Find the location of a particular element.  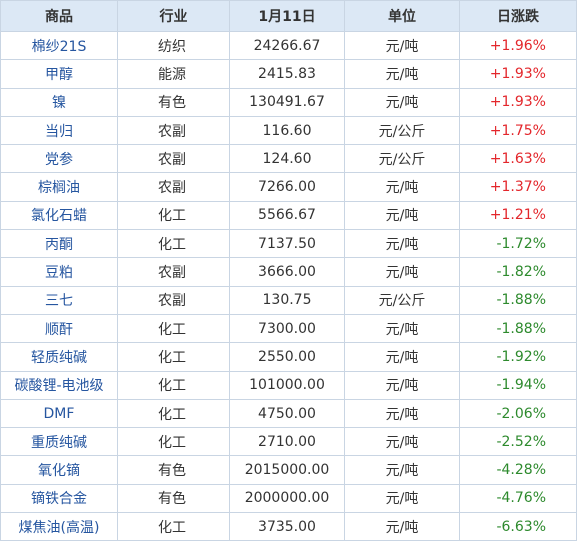

table-row: 轻质纯碱 化工 2550.00 元/吨 -1.92% is located at coordinates (288, 357).